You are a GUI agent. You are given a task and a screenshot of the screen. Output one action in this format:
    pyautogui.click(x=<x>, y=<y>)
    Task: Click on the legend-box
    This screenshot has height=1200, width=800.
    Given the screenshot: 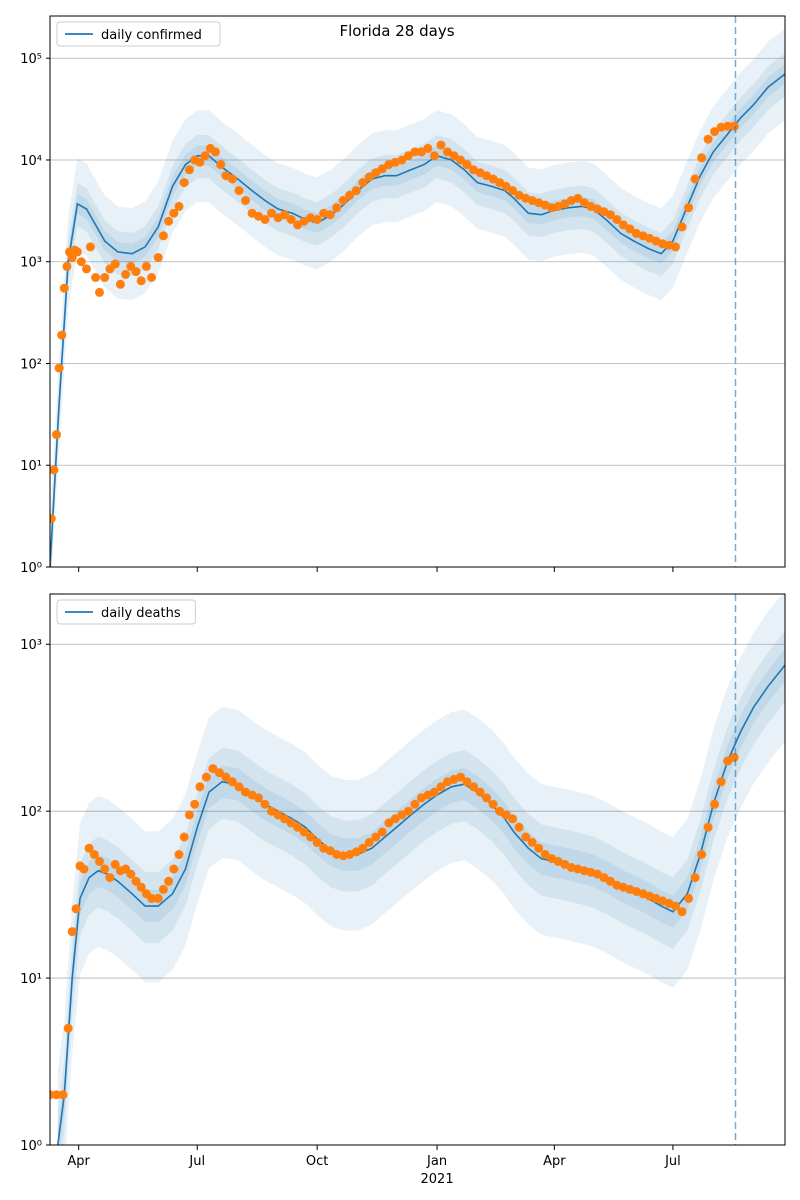 What is the action you would take?
    pyautogui.click(x=138, y=34)
    